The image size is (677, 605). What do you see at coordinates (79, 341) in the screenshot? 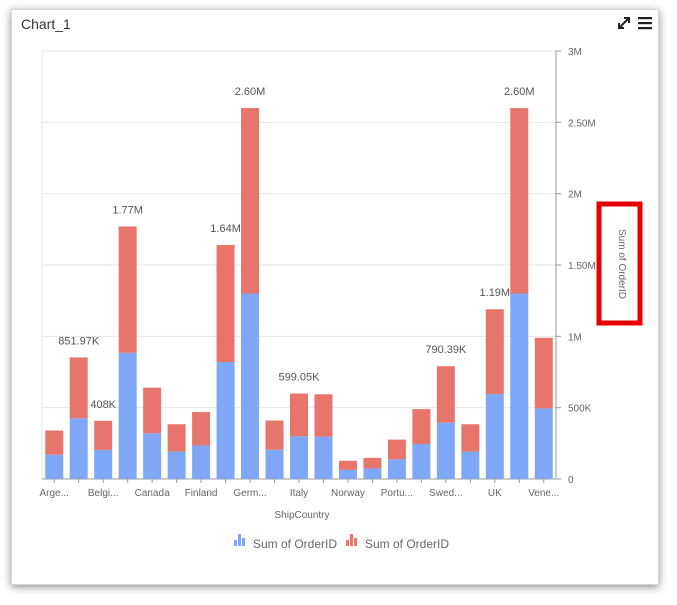
I see `data-label: 851.97K` at bounding box center [79, 341].